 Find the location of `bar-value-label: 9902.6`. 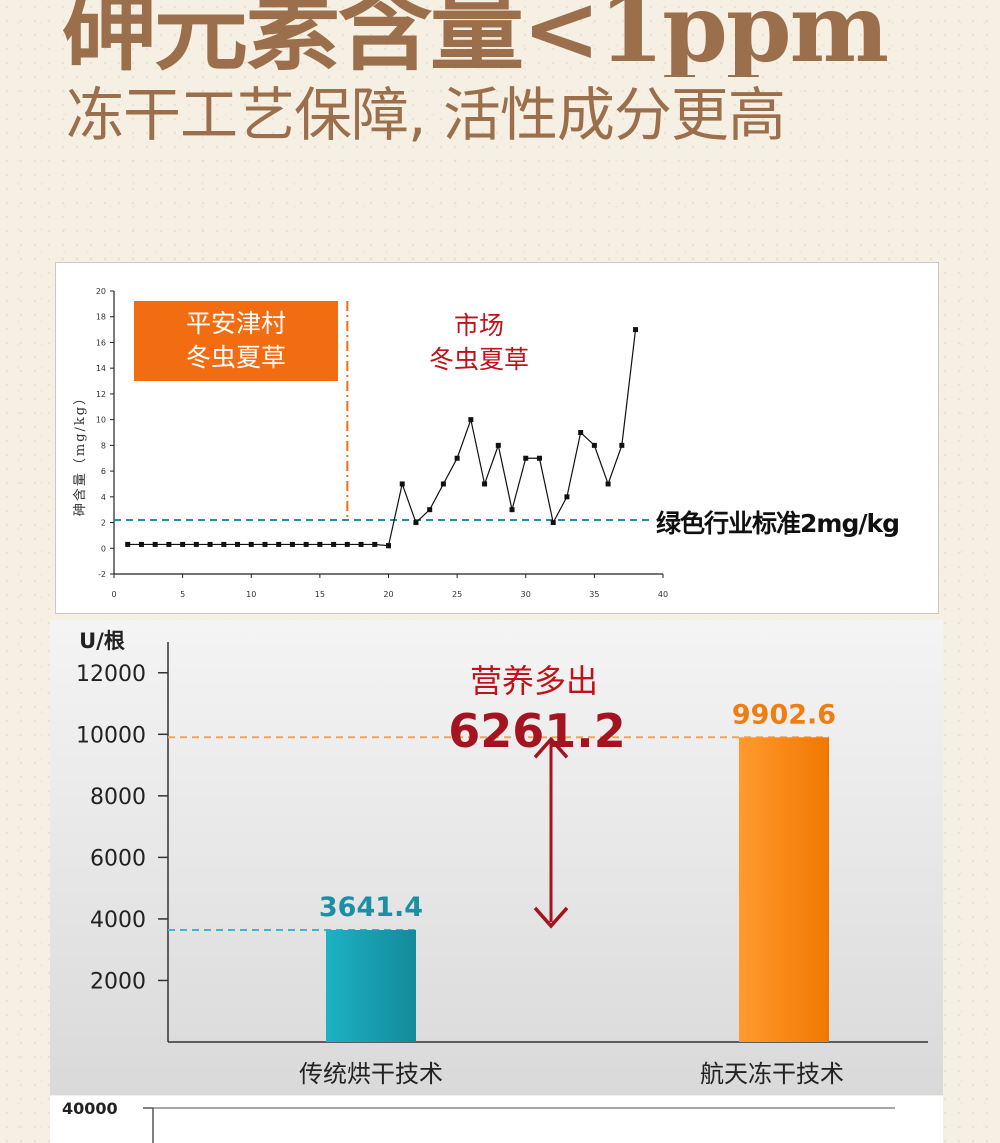

bar-value-label: 9902.6 is located at coordinates (784, 714).